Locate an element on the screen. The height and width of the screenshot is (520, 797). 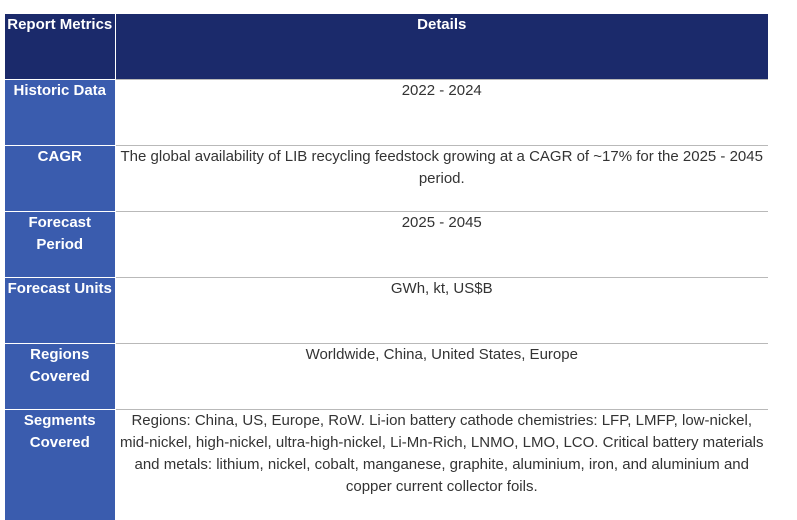
table-row-forecast-period: Forecast Period 2025 - 2045 is located at coordinates (386, 243).